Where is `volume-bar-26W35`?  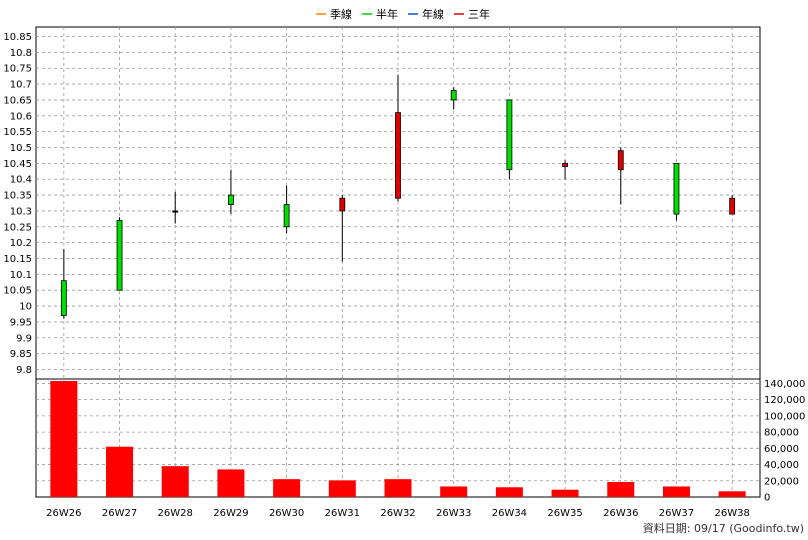 volume-bar-26W35 is located at coordinates (565, 493).